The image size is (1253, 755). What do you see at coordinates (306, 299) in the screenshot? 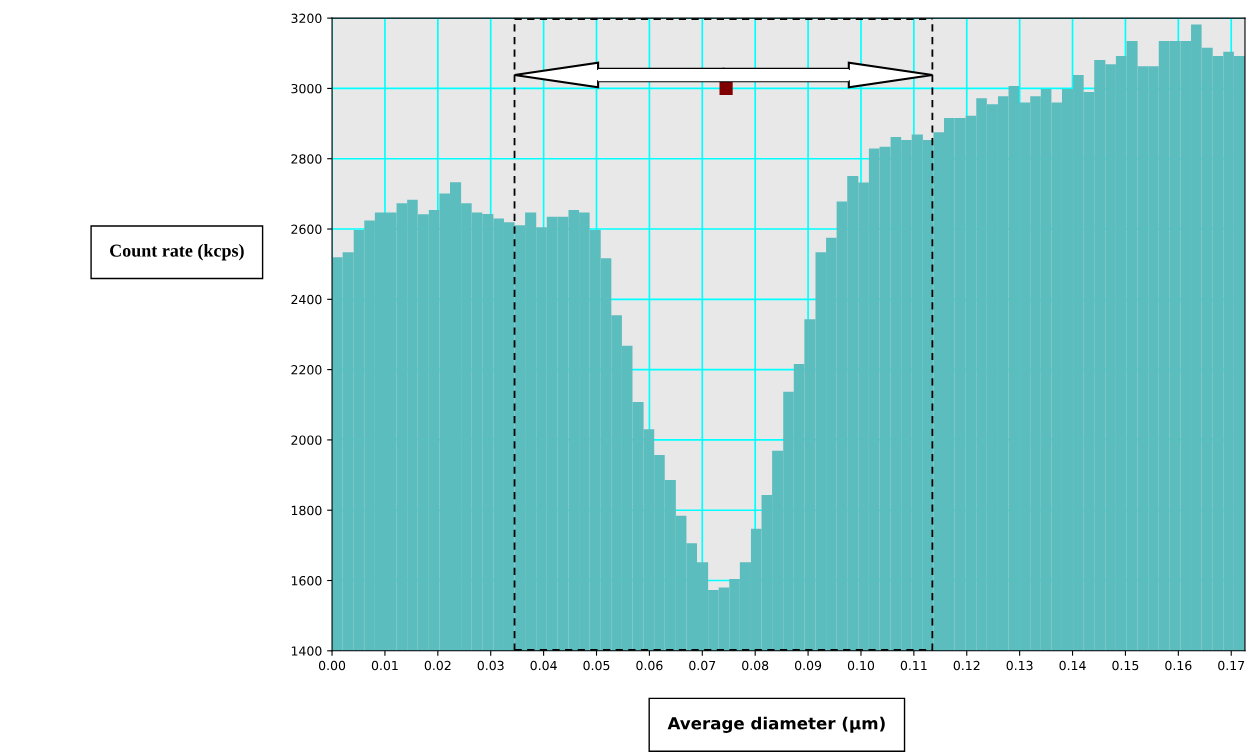
I see `y-tick-label: 2400` at bounding box center [306, 299].